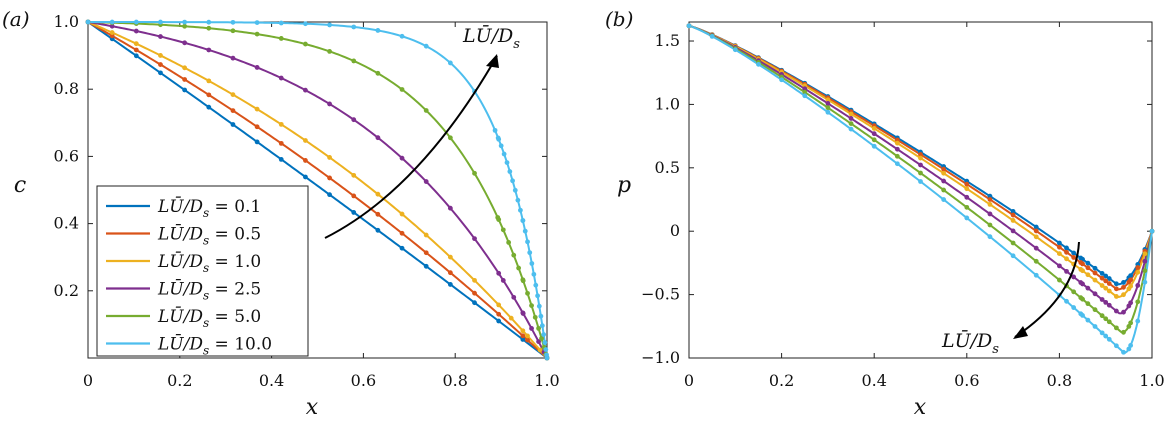  I want to click on x-tick-label-b: 0.4, so click(873, 380).